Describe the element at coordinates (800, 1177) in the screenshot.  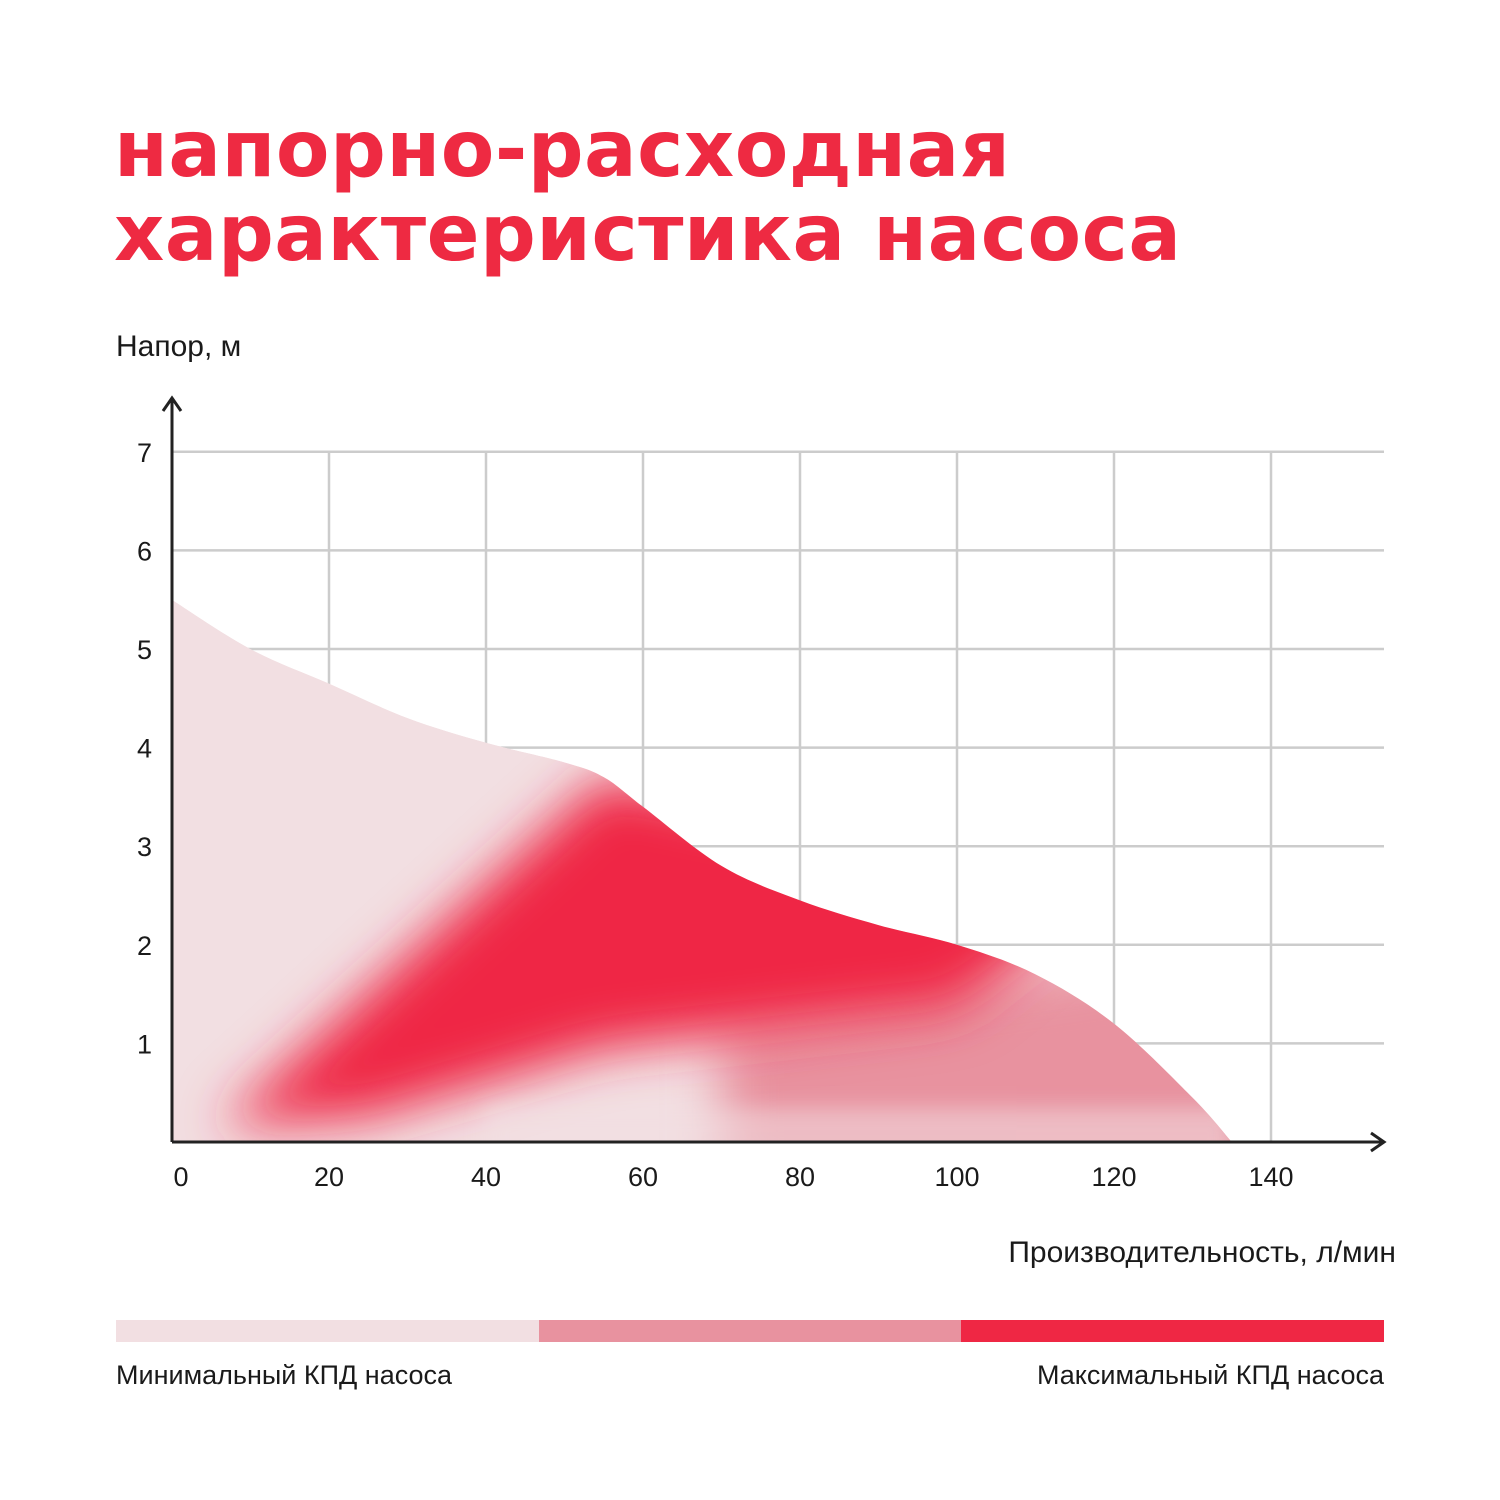
I see `x-tick-label: 80` at that location.